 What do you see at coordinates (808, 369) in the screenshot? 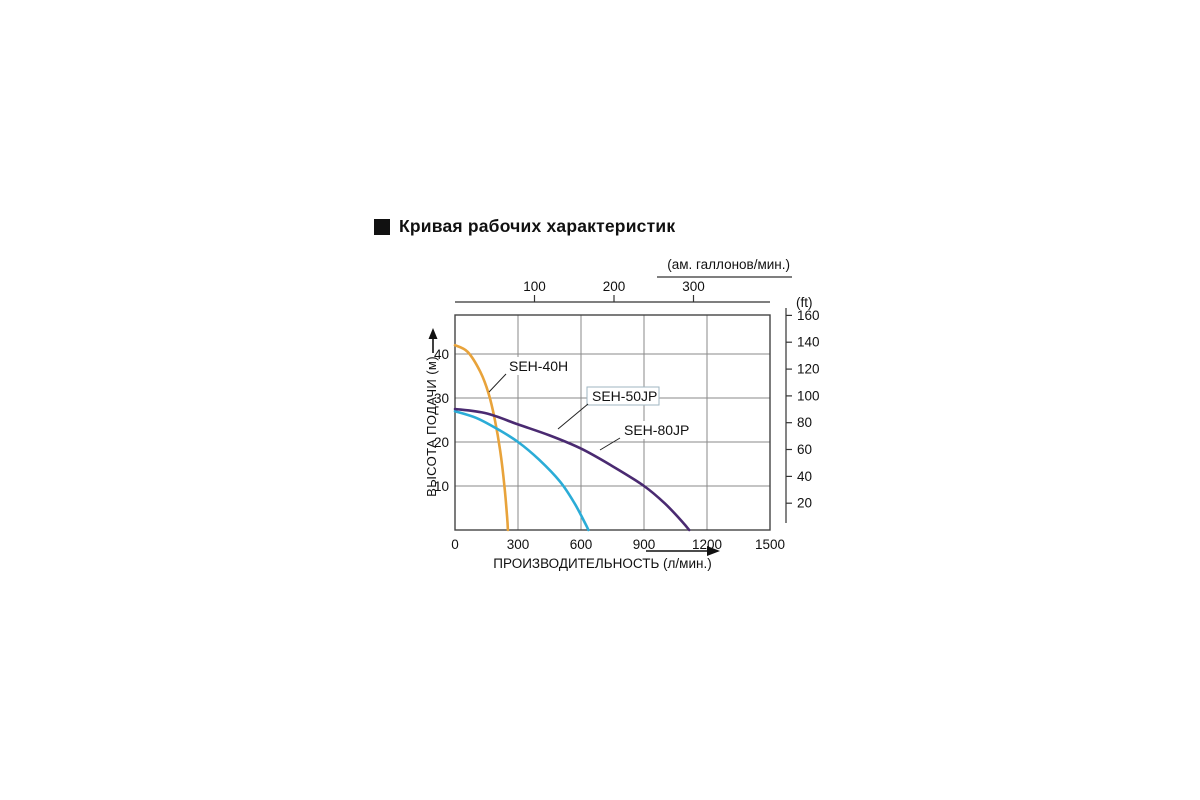
I see `right-axis-tick-label: 120` at bounding box center [808, 369].